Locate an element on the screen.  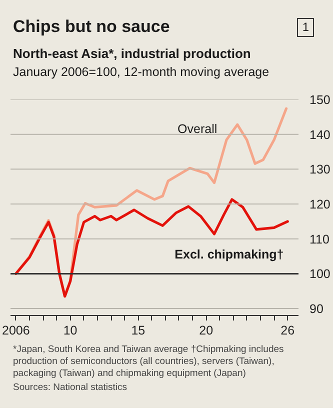
x-tick-label: 10 is located at coordinates (70, 330).